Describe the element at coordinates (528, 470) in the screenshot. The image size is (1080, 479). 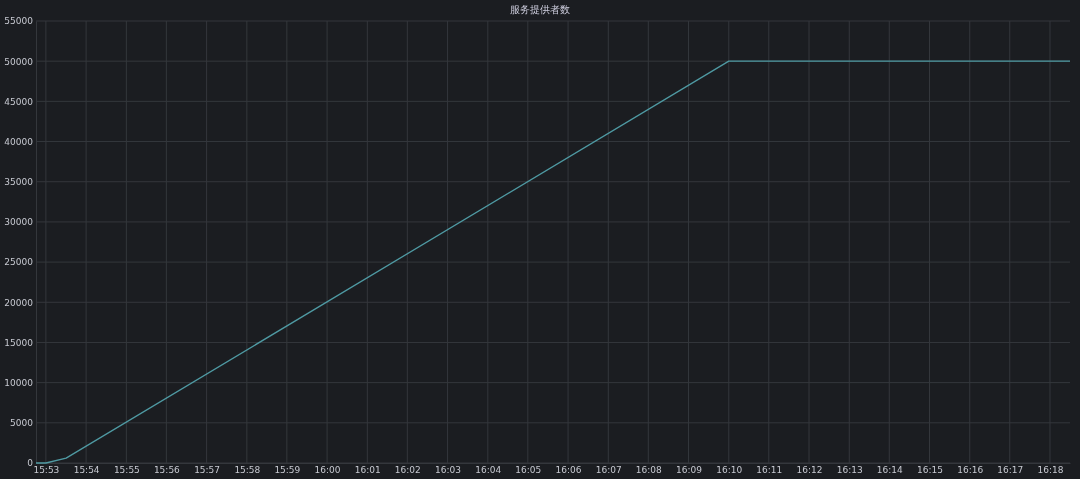
I see `x-tick-label: 16:05` at that location.